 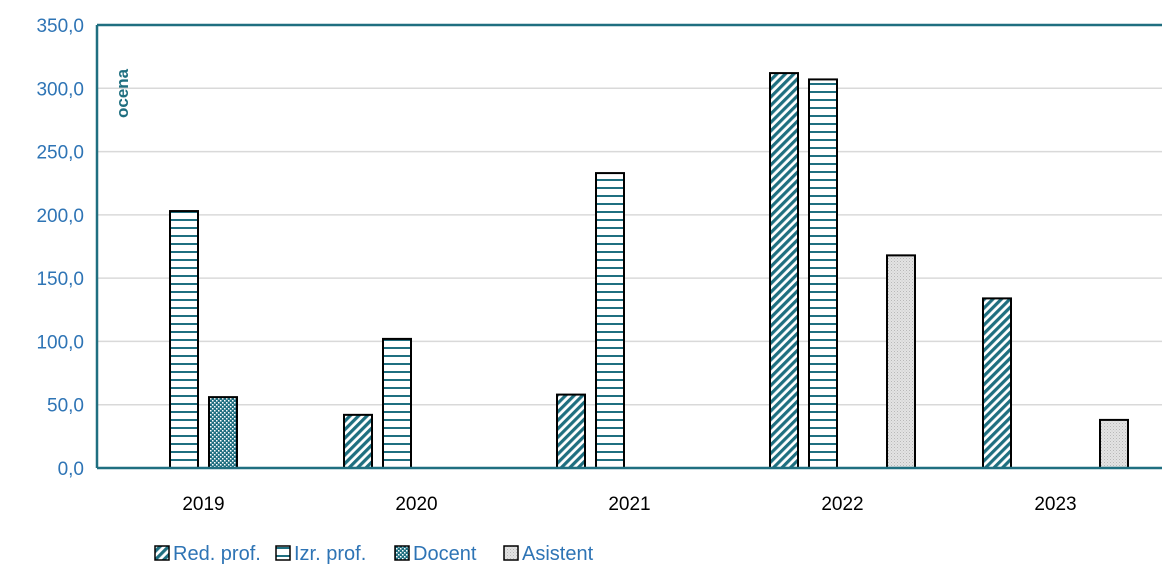 I want to click on bar-izr-prof-2020, so click(x=397, y=403).